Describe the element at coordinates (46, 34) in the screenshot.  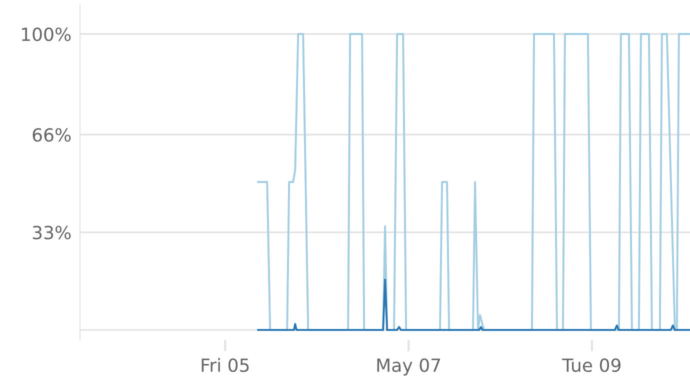
I see `y-tick-label: 100%` at that location.